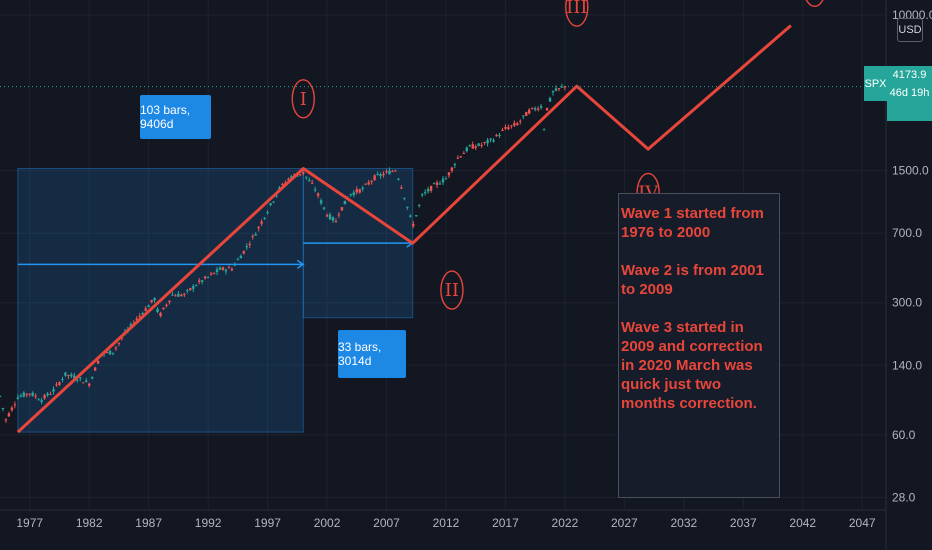 The width and height of the screenshot is (932, 550). I want to click on x-tick-label: 2022, so click(565, 523).